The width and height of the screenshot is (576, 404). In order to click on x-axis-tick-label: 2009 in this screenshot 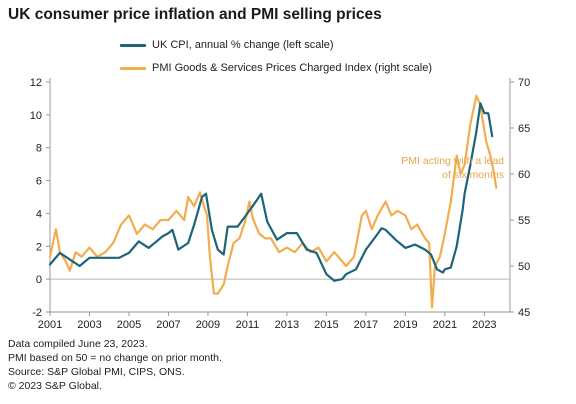, I will do `click(208, 325)`.